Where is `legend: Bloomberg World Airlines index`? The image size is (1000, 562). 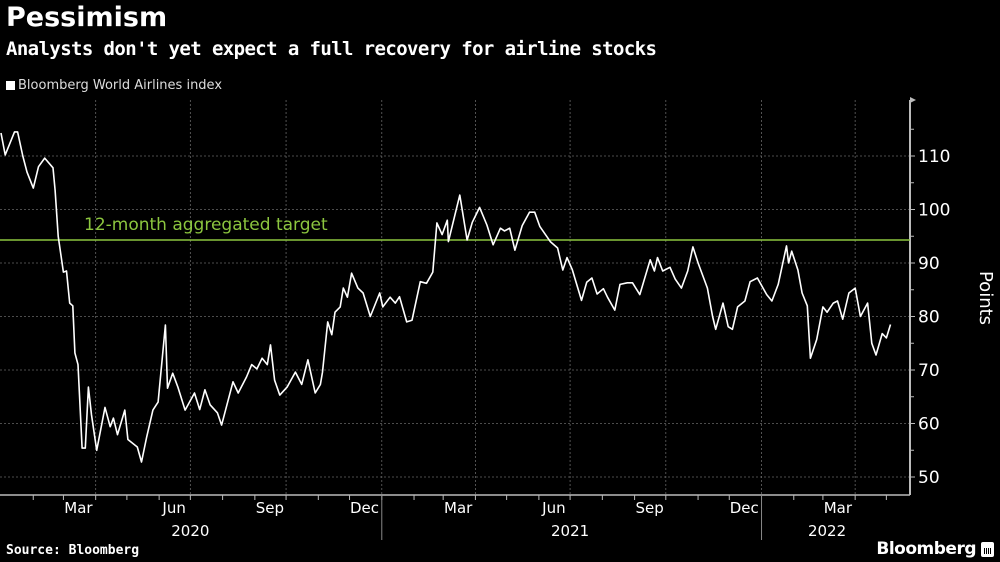 legend: Bloomberg World Airlines index is located at coordinates (114, 85).